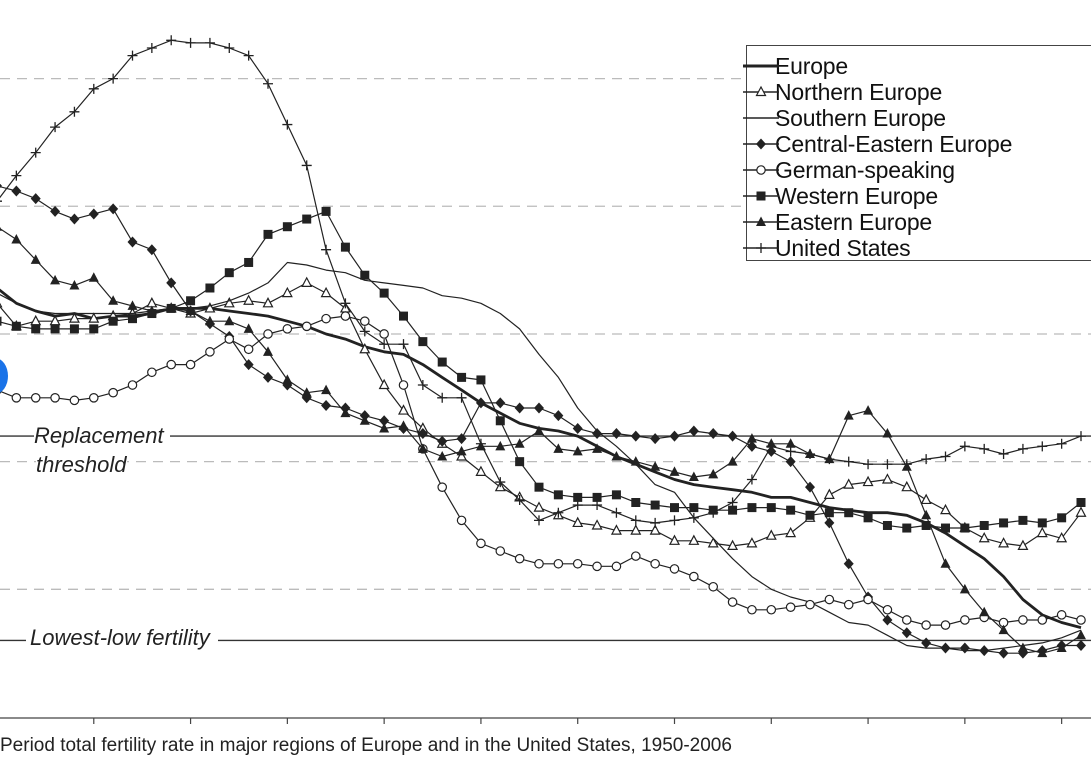 This screenshot has width=1091, height=765. I want to click on legend-swatch-europe, so click(761, 66).